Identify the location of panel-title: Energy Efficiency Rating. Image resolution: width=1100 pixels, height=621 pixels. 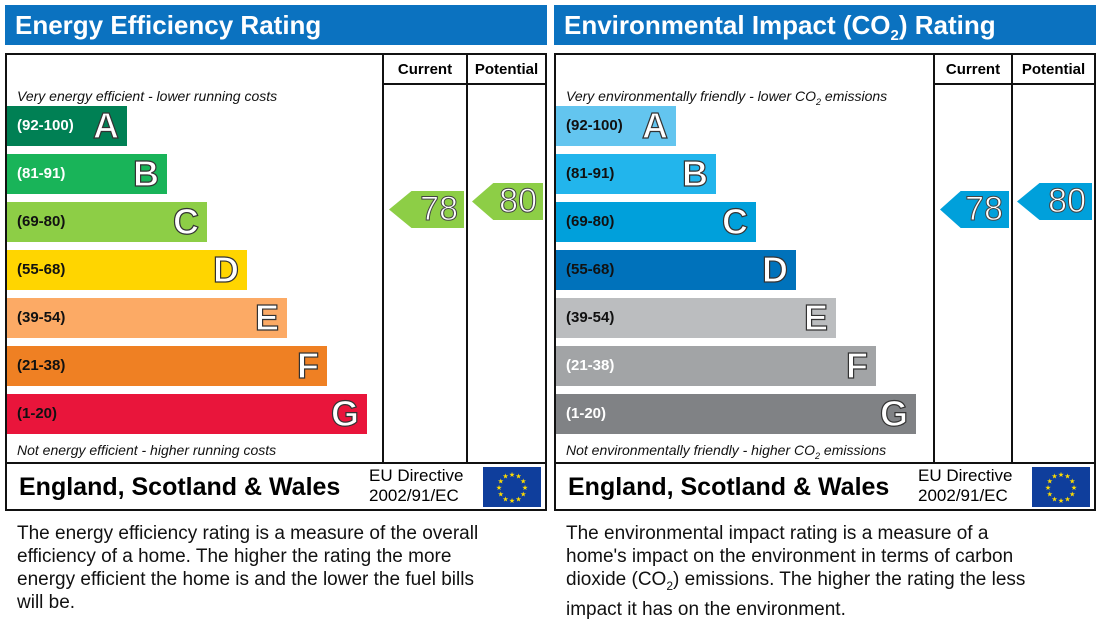
(276, 25).